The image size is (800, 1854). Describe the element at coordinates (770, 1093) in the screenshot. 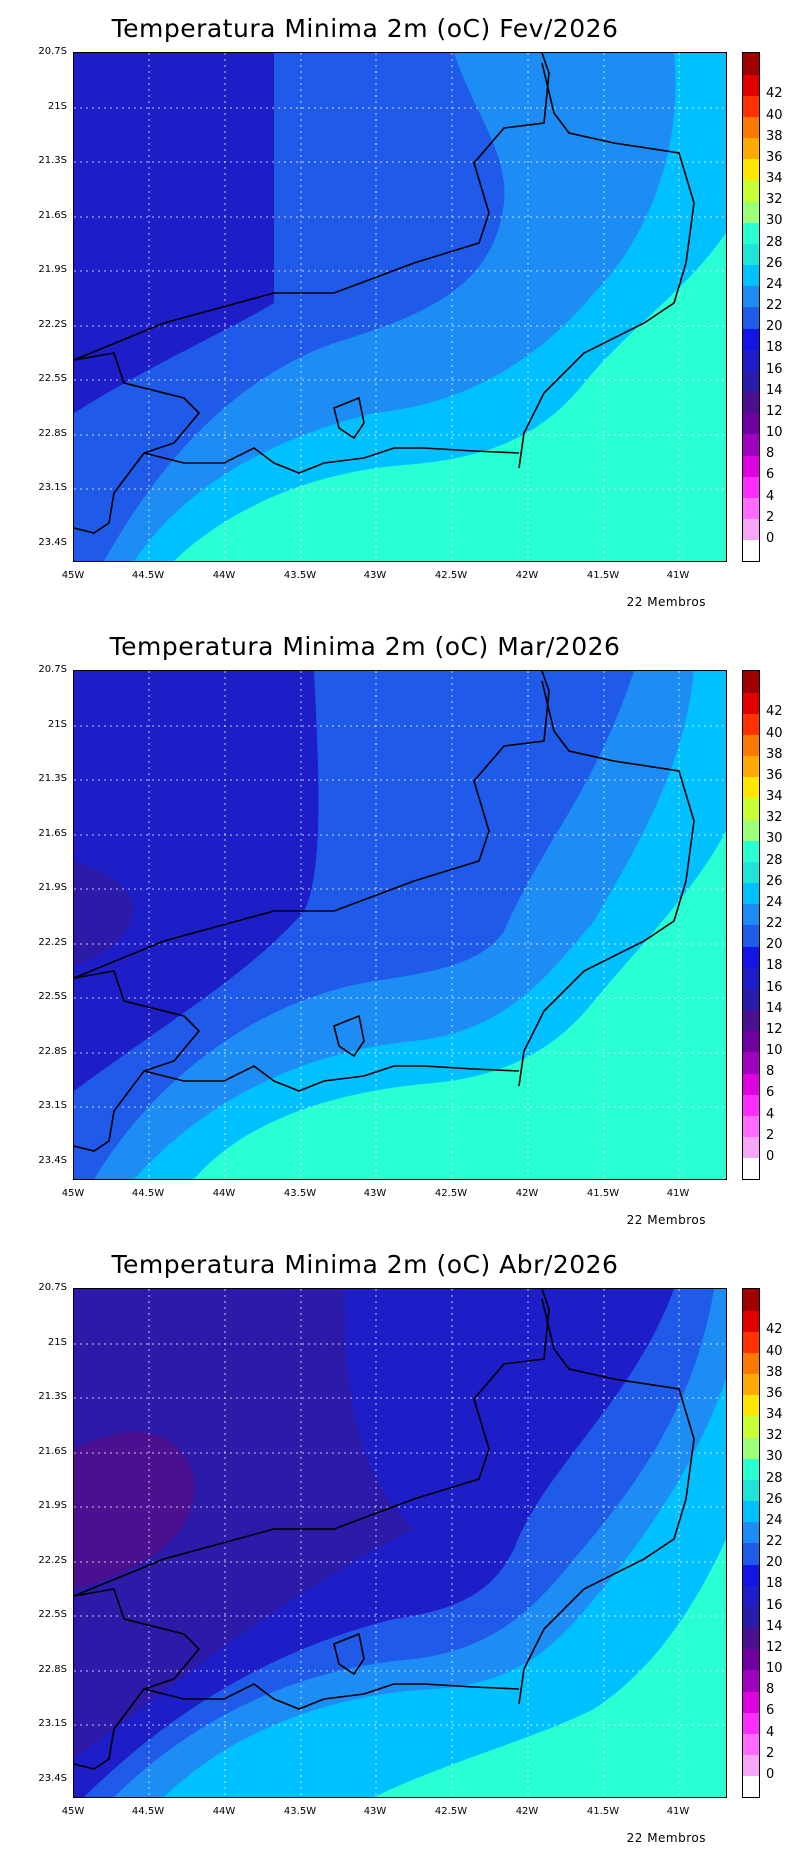

I see `legend-label: 6` at that location.